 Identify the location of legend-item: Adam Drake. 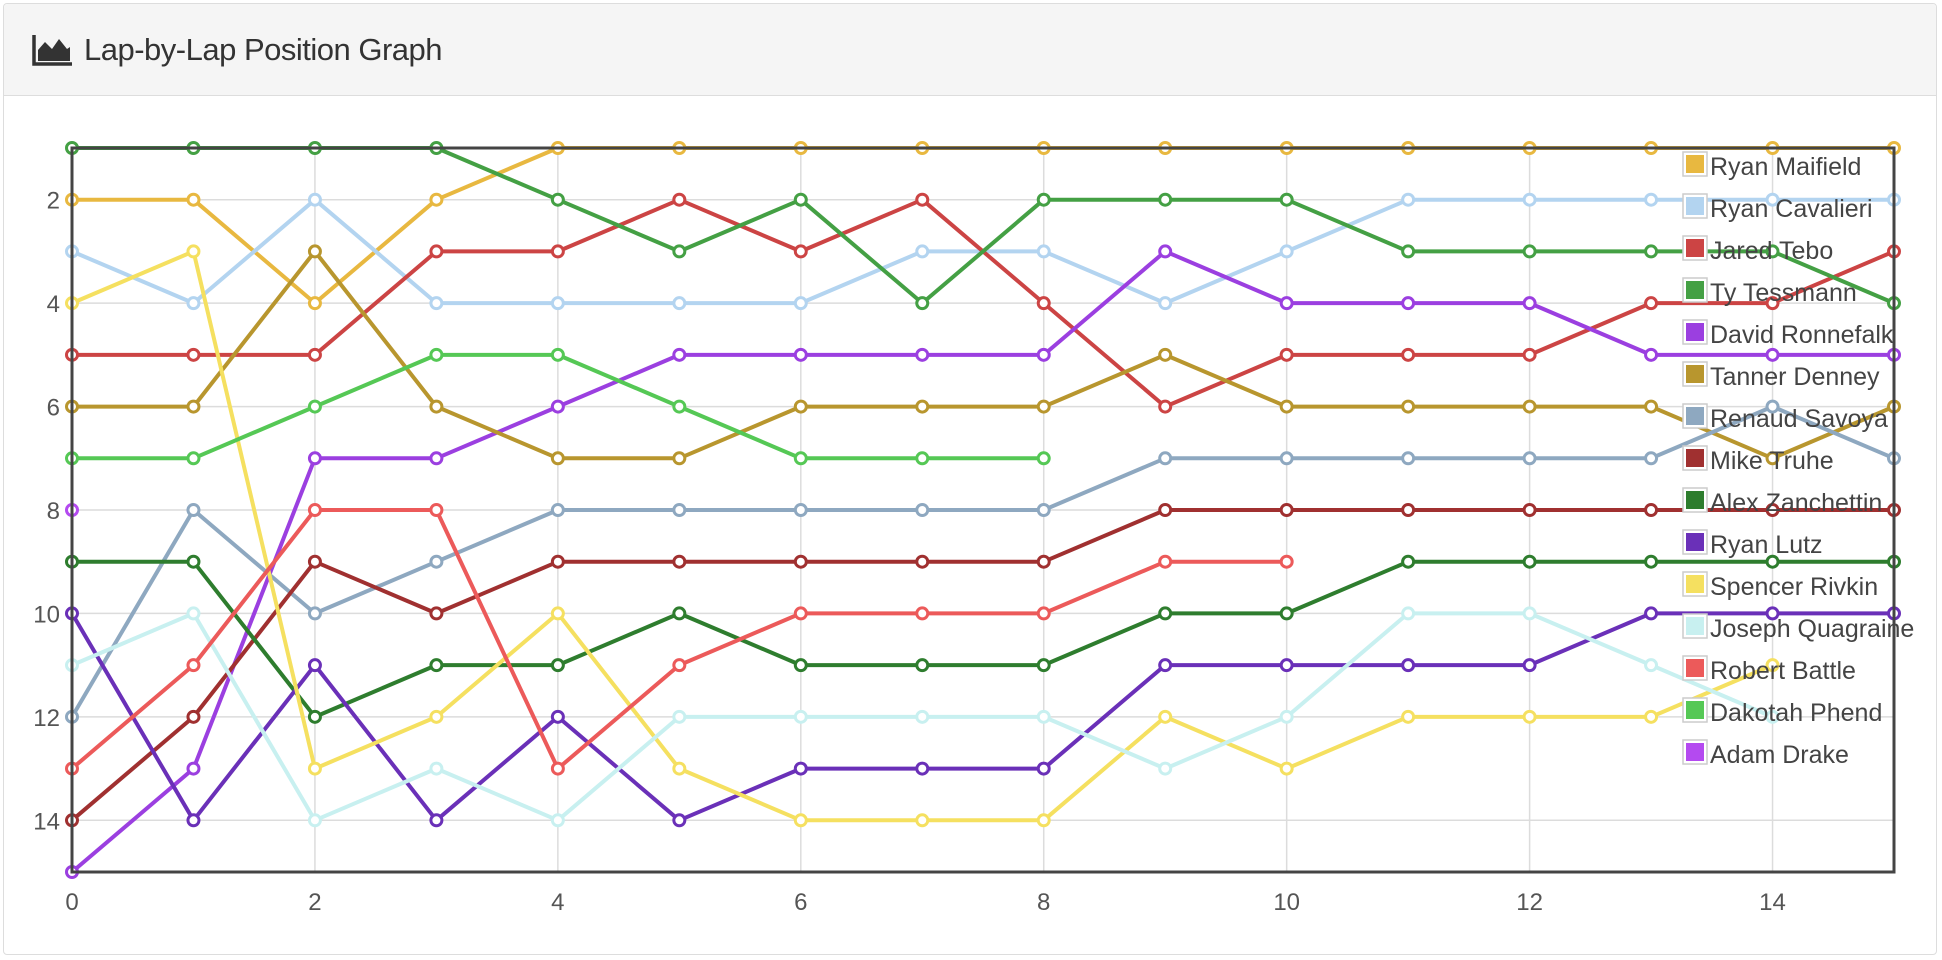
(1765, 754).